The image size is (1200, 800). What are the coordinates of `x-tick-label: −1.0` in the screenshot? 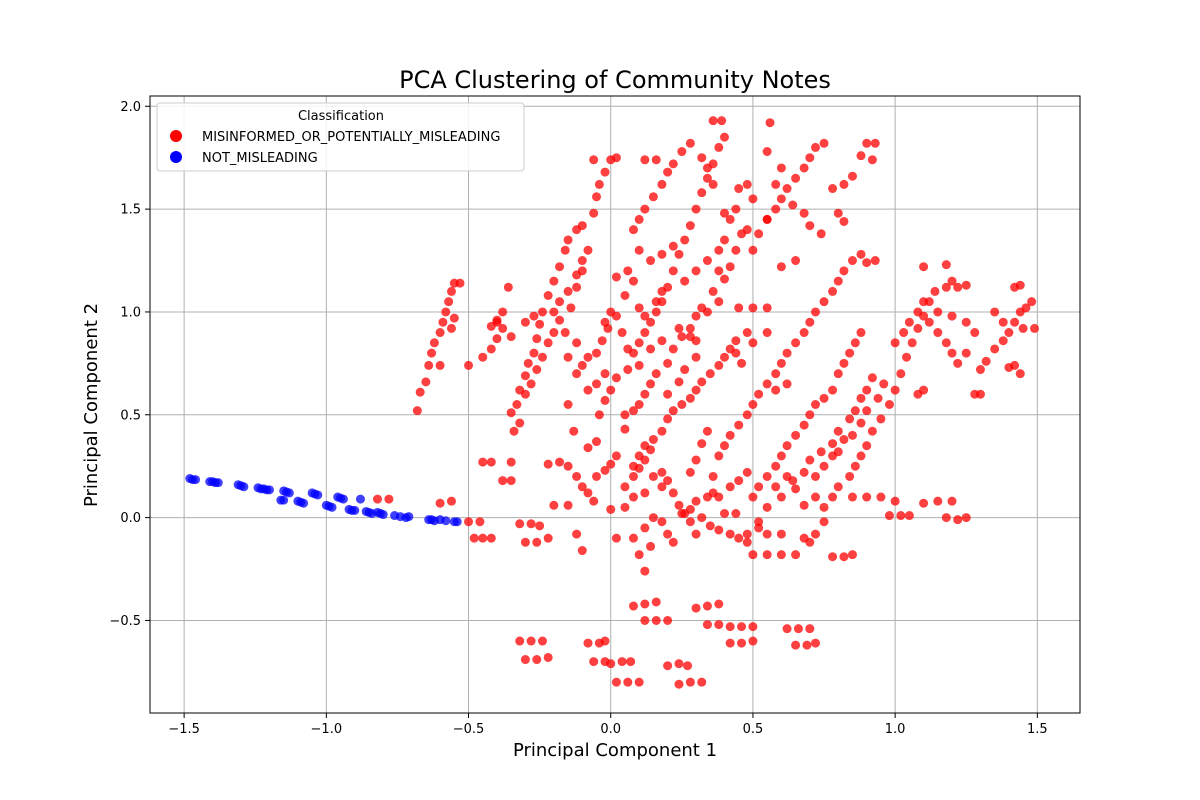 It's located at (327, 729).